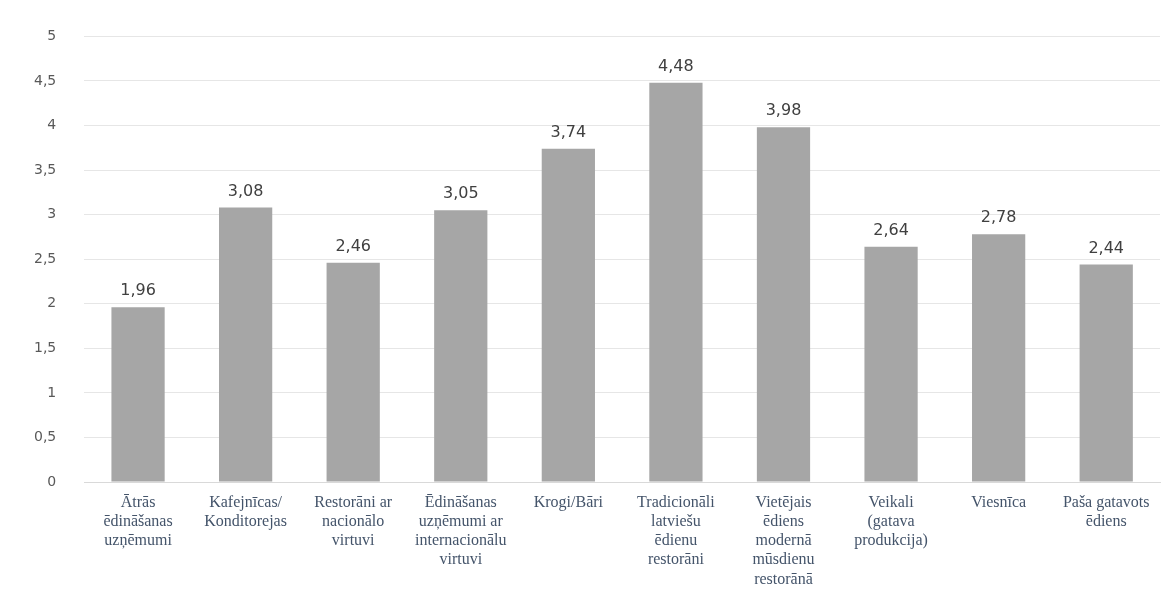 The width and height of the screenshot is (1172, 596). Describe the element at coordinates (460, 193) in the screenshot. I see `data-label: 3,05` at that location.